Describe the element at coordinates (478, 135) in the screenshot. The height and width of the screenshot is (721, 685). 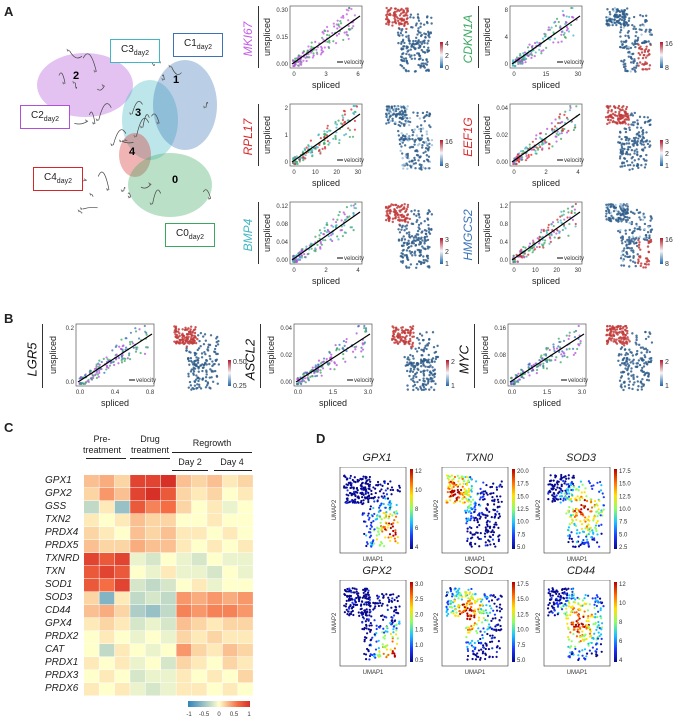
I see `gene-label-bar` at that location.